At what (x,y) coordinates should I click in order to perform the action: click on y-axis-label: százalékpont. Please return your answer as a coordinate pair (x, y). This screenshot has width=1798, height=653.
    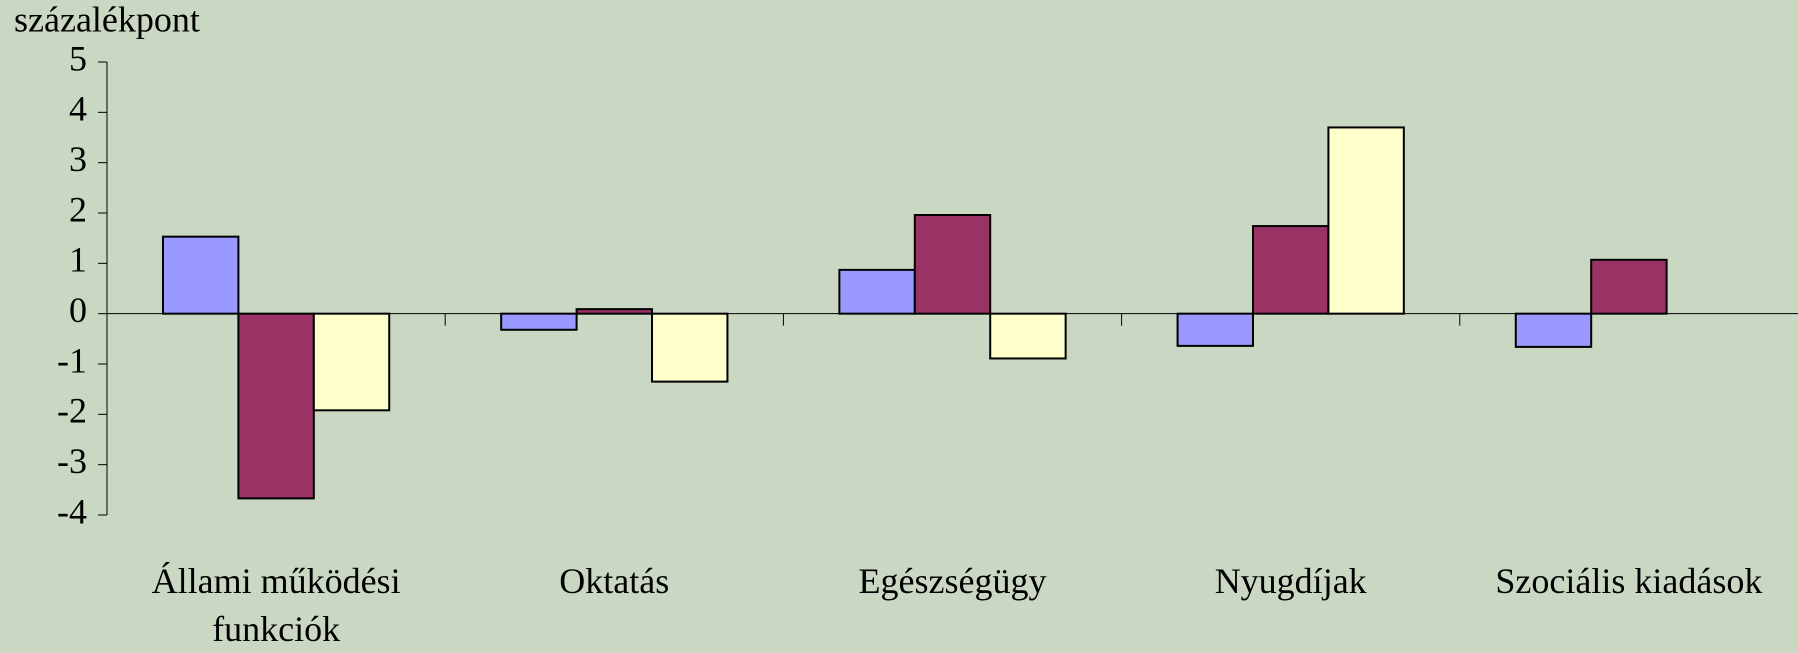
    Looking at the image, I should click on (107, 19).